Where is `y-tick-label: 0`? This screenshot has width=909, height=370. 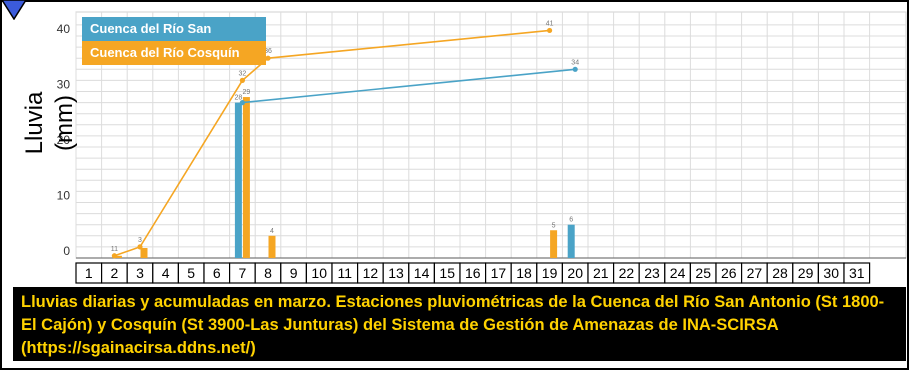 y-tick-label: 0 is located at coordinates (66, 251).